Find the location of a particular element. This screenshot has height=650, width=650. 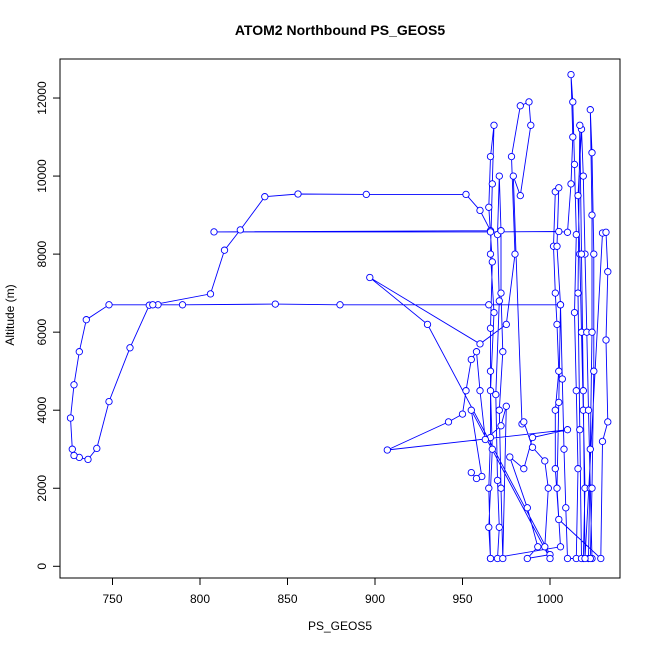

y-tick-label: 8000 is located at coordinates (42, 253).